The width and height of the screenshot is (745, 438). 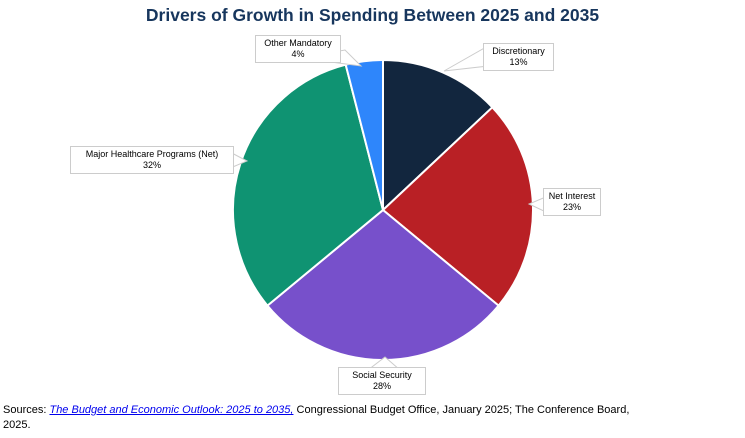 I want to click on pie-slice-social-security, so click(x=383, y=285).